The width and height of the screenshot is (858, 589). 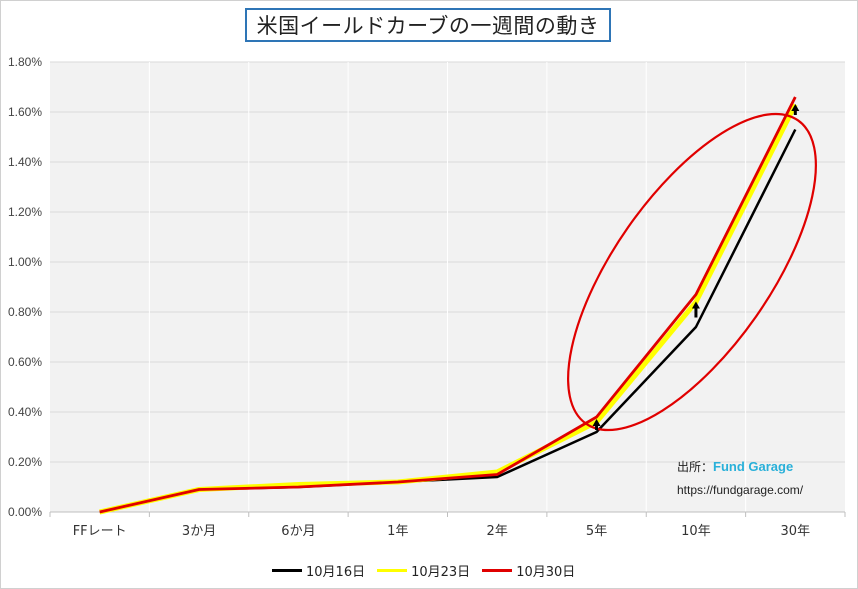 What do you see at coordinates (199, 531) in the screenshot?
I see `x-tick-label: 3か月` at bounding box center [199, 531].